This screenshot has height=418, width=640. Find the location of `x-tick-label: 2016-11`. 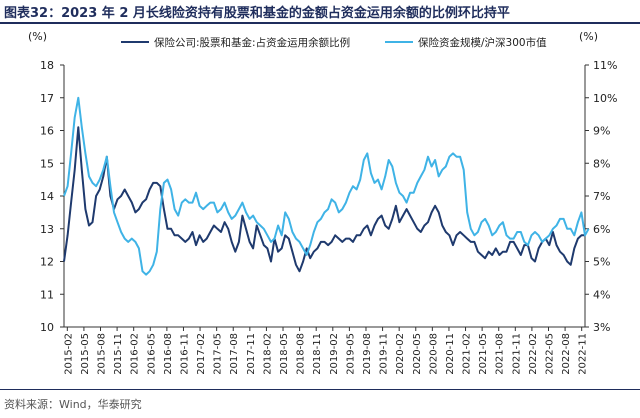

x-tick-label: 2016-11 is located at coordinates (184, 354).